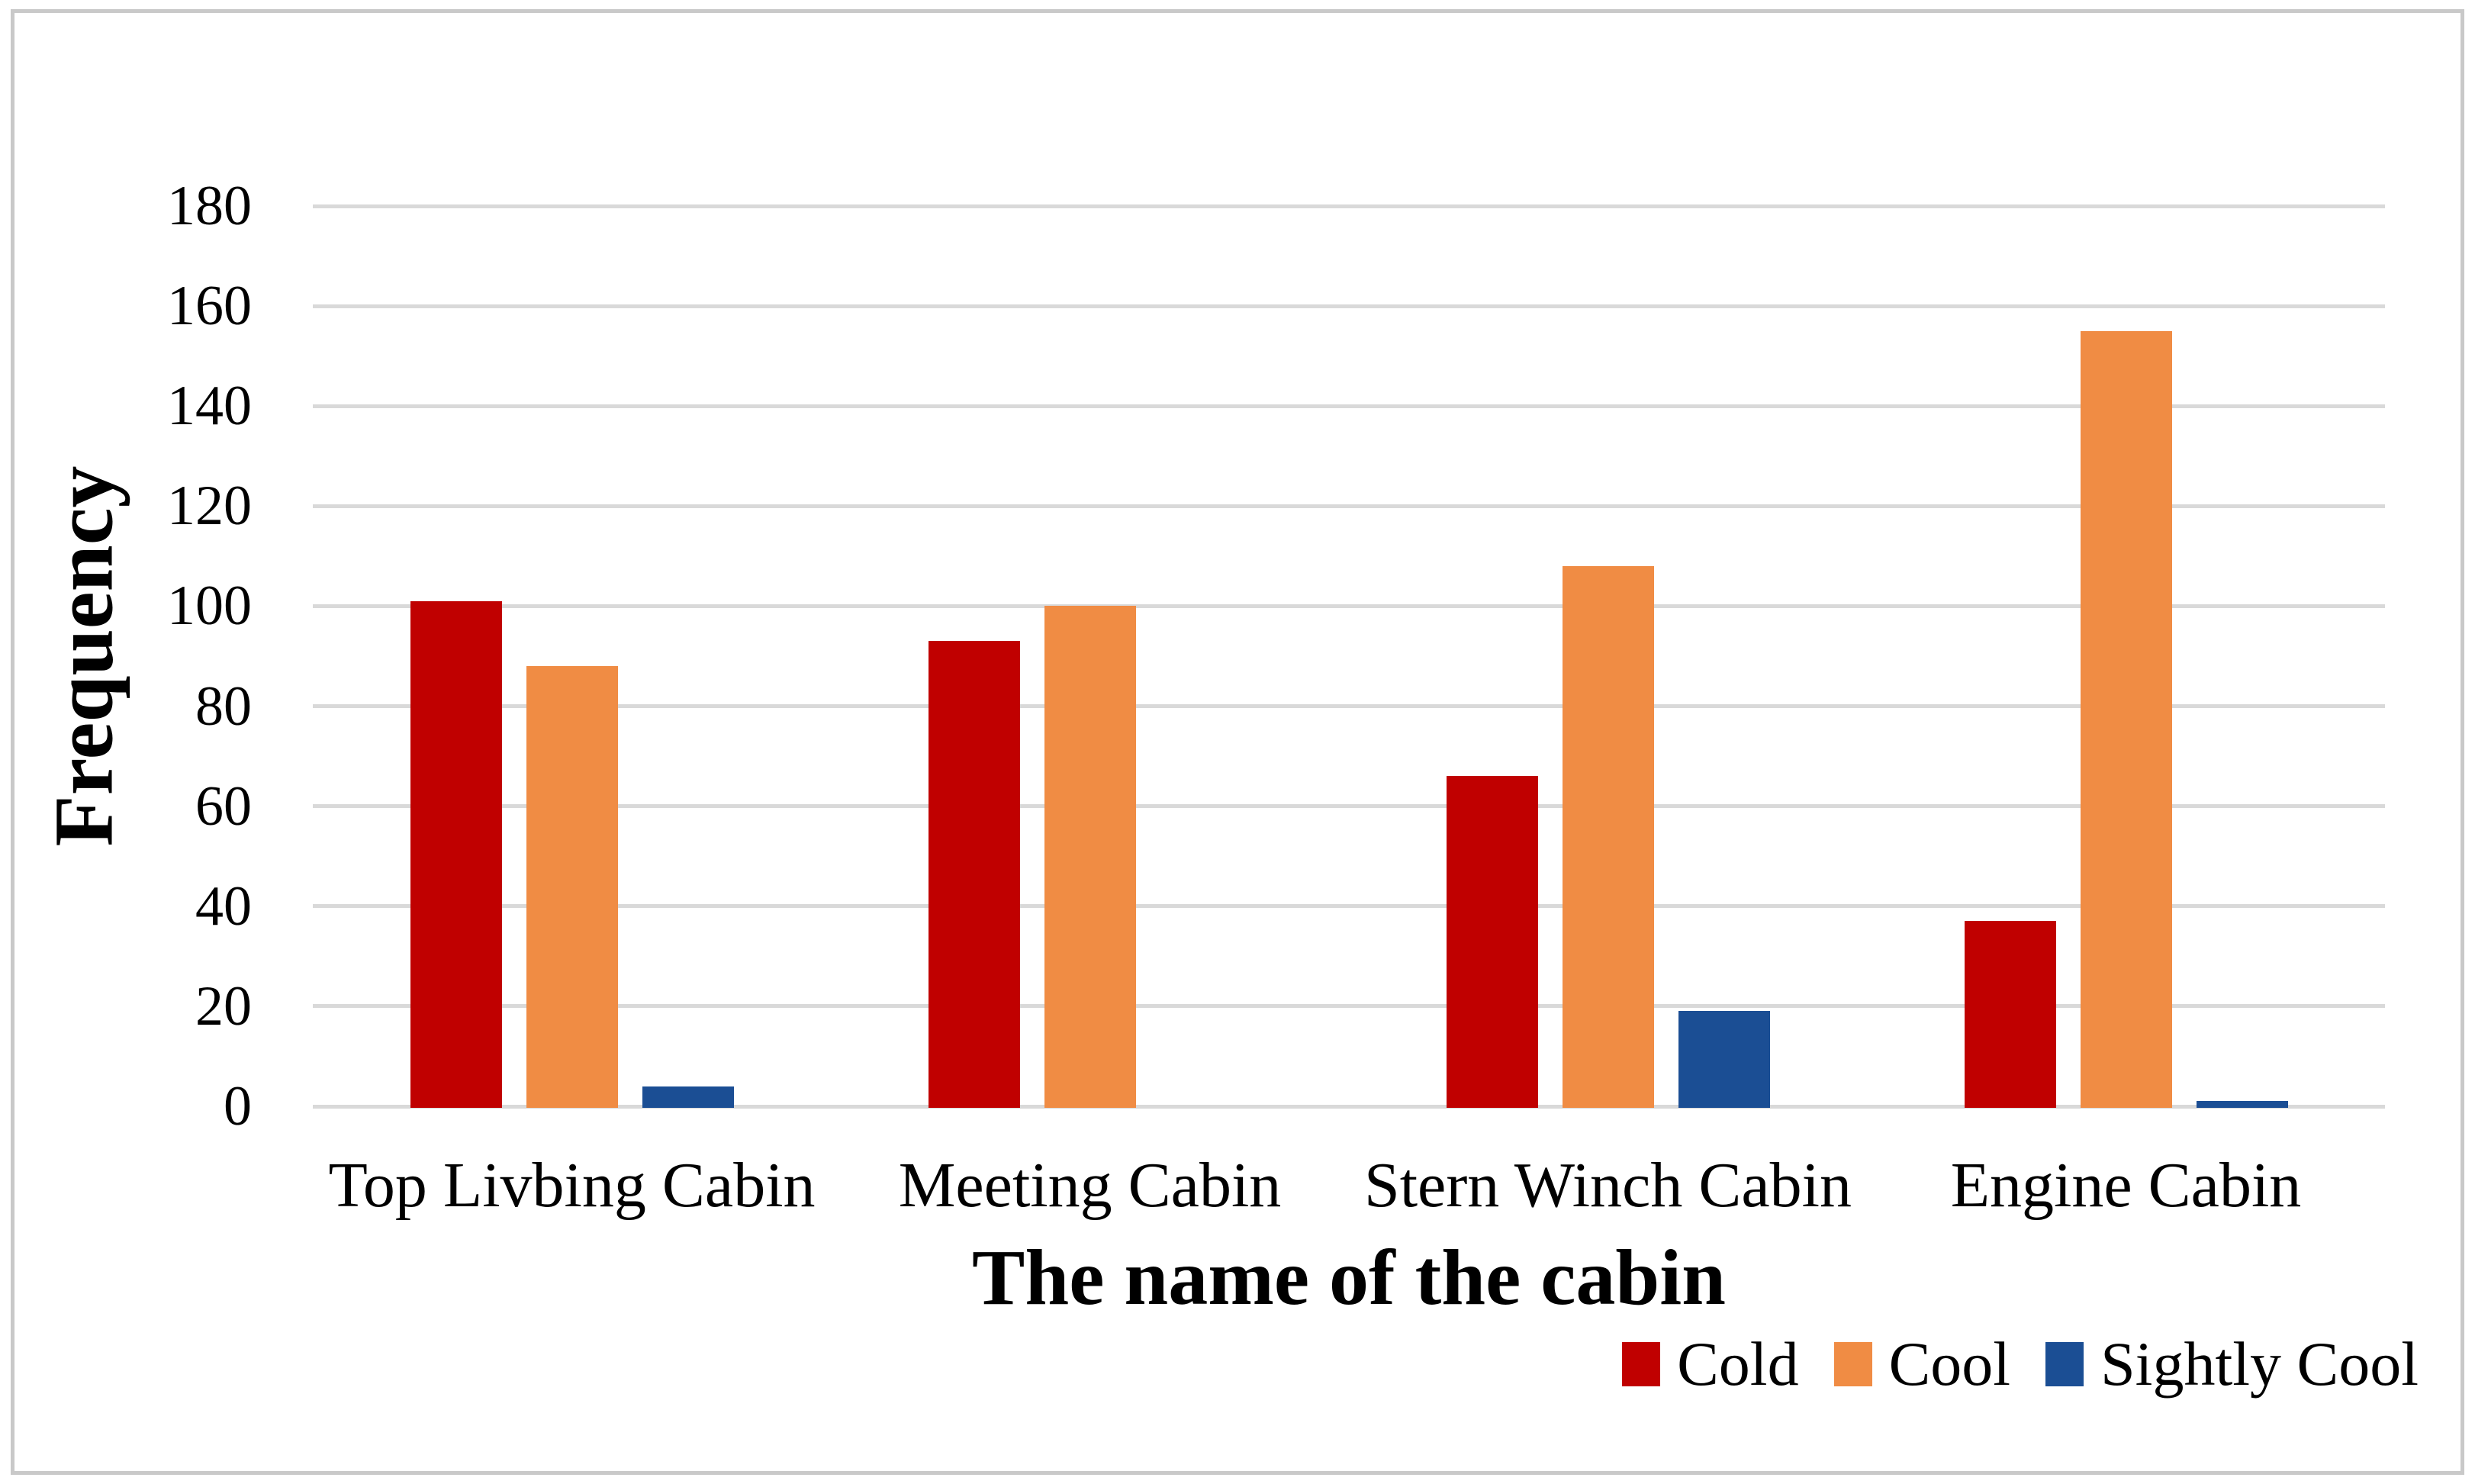 Image resolution: width=2475 pixels, height=1484 pixels. I want to click on y-tick-label: 180, so click(209, 206).